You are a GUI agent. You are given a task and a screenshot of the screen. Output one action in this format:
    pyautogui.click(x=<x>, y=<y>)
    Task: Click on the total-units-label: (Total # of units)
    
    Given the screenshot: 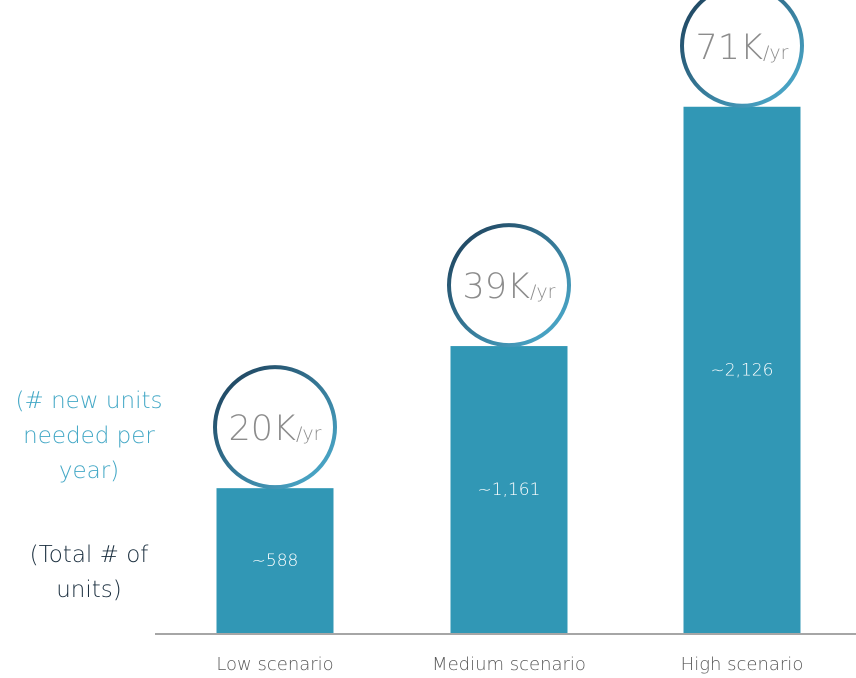 What is the action you would take?
    pyautogui.click(x=89, y=572)
    